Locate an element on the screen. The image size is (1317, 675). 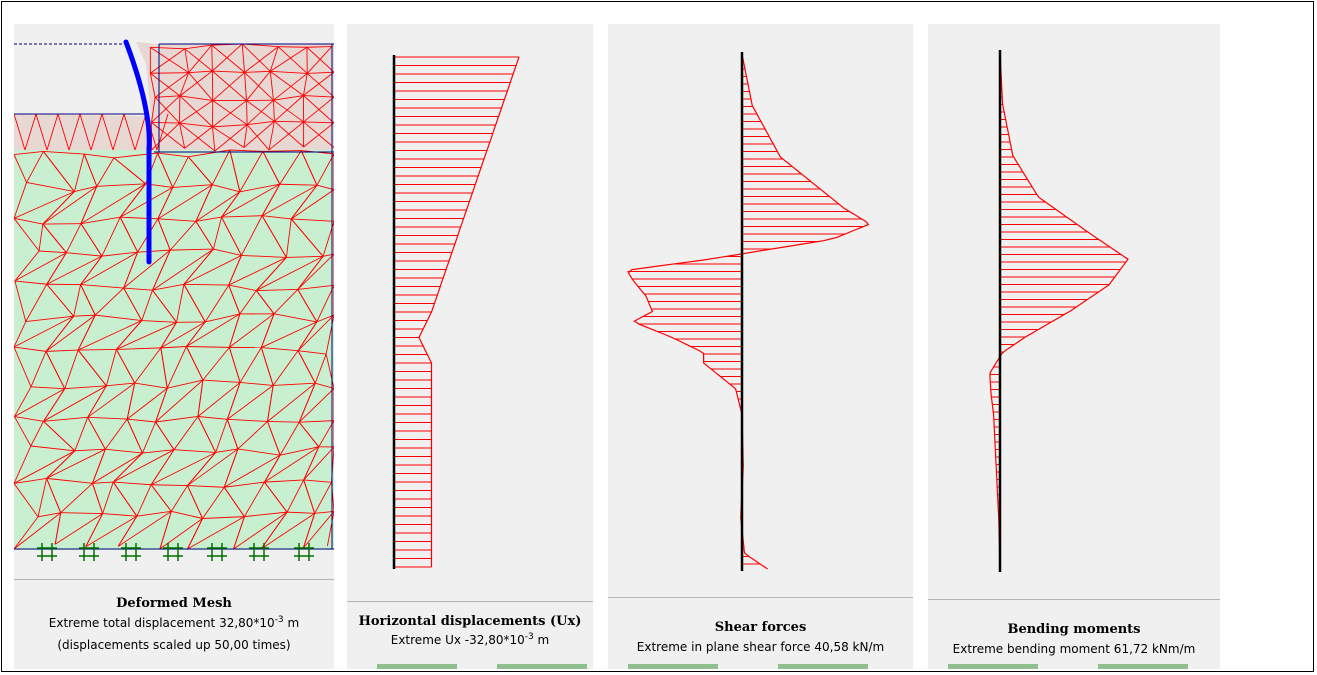
panel-title: Deformed Mesh is located at coordinates (174, 603).